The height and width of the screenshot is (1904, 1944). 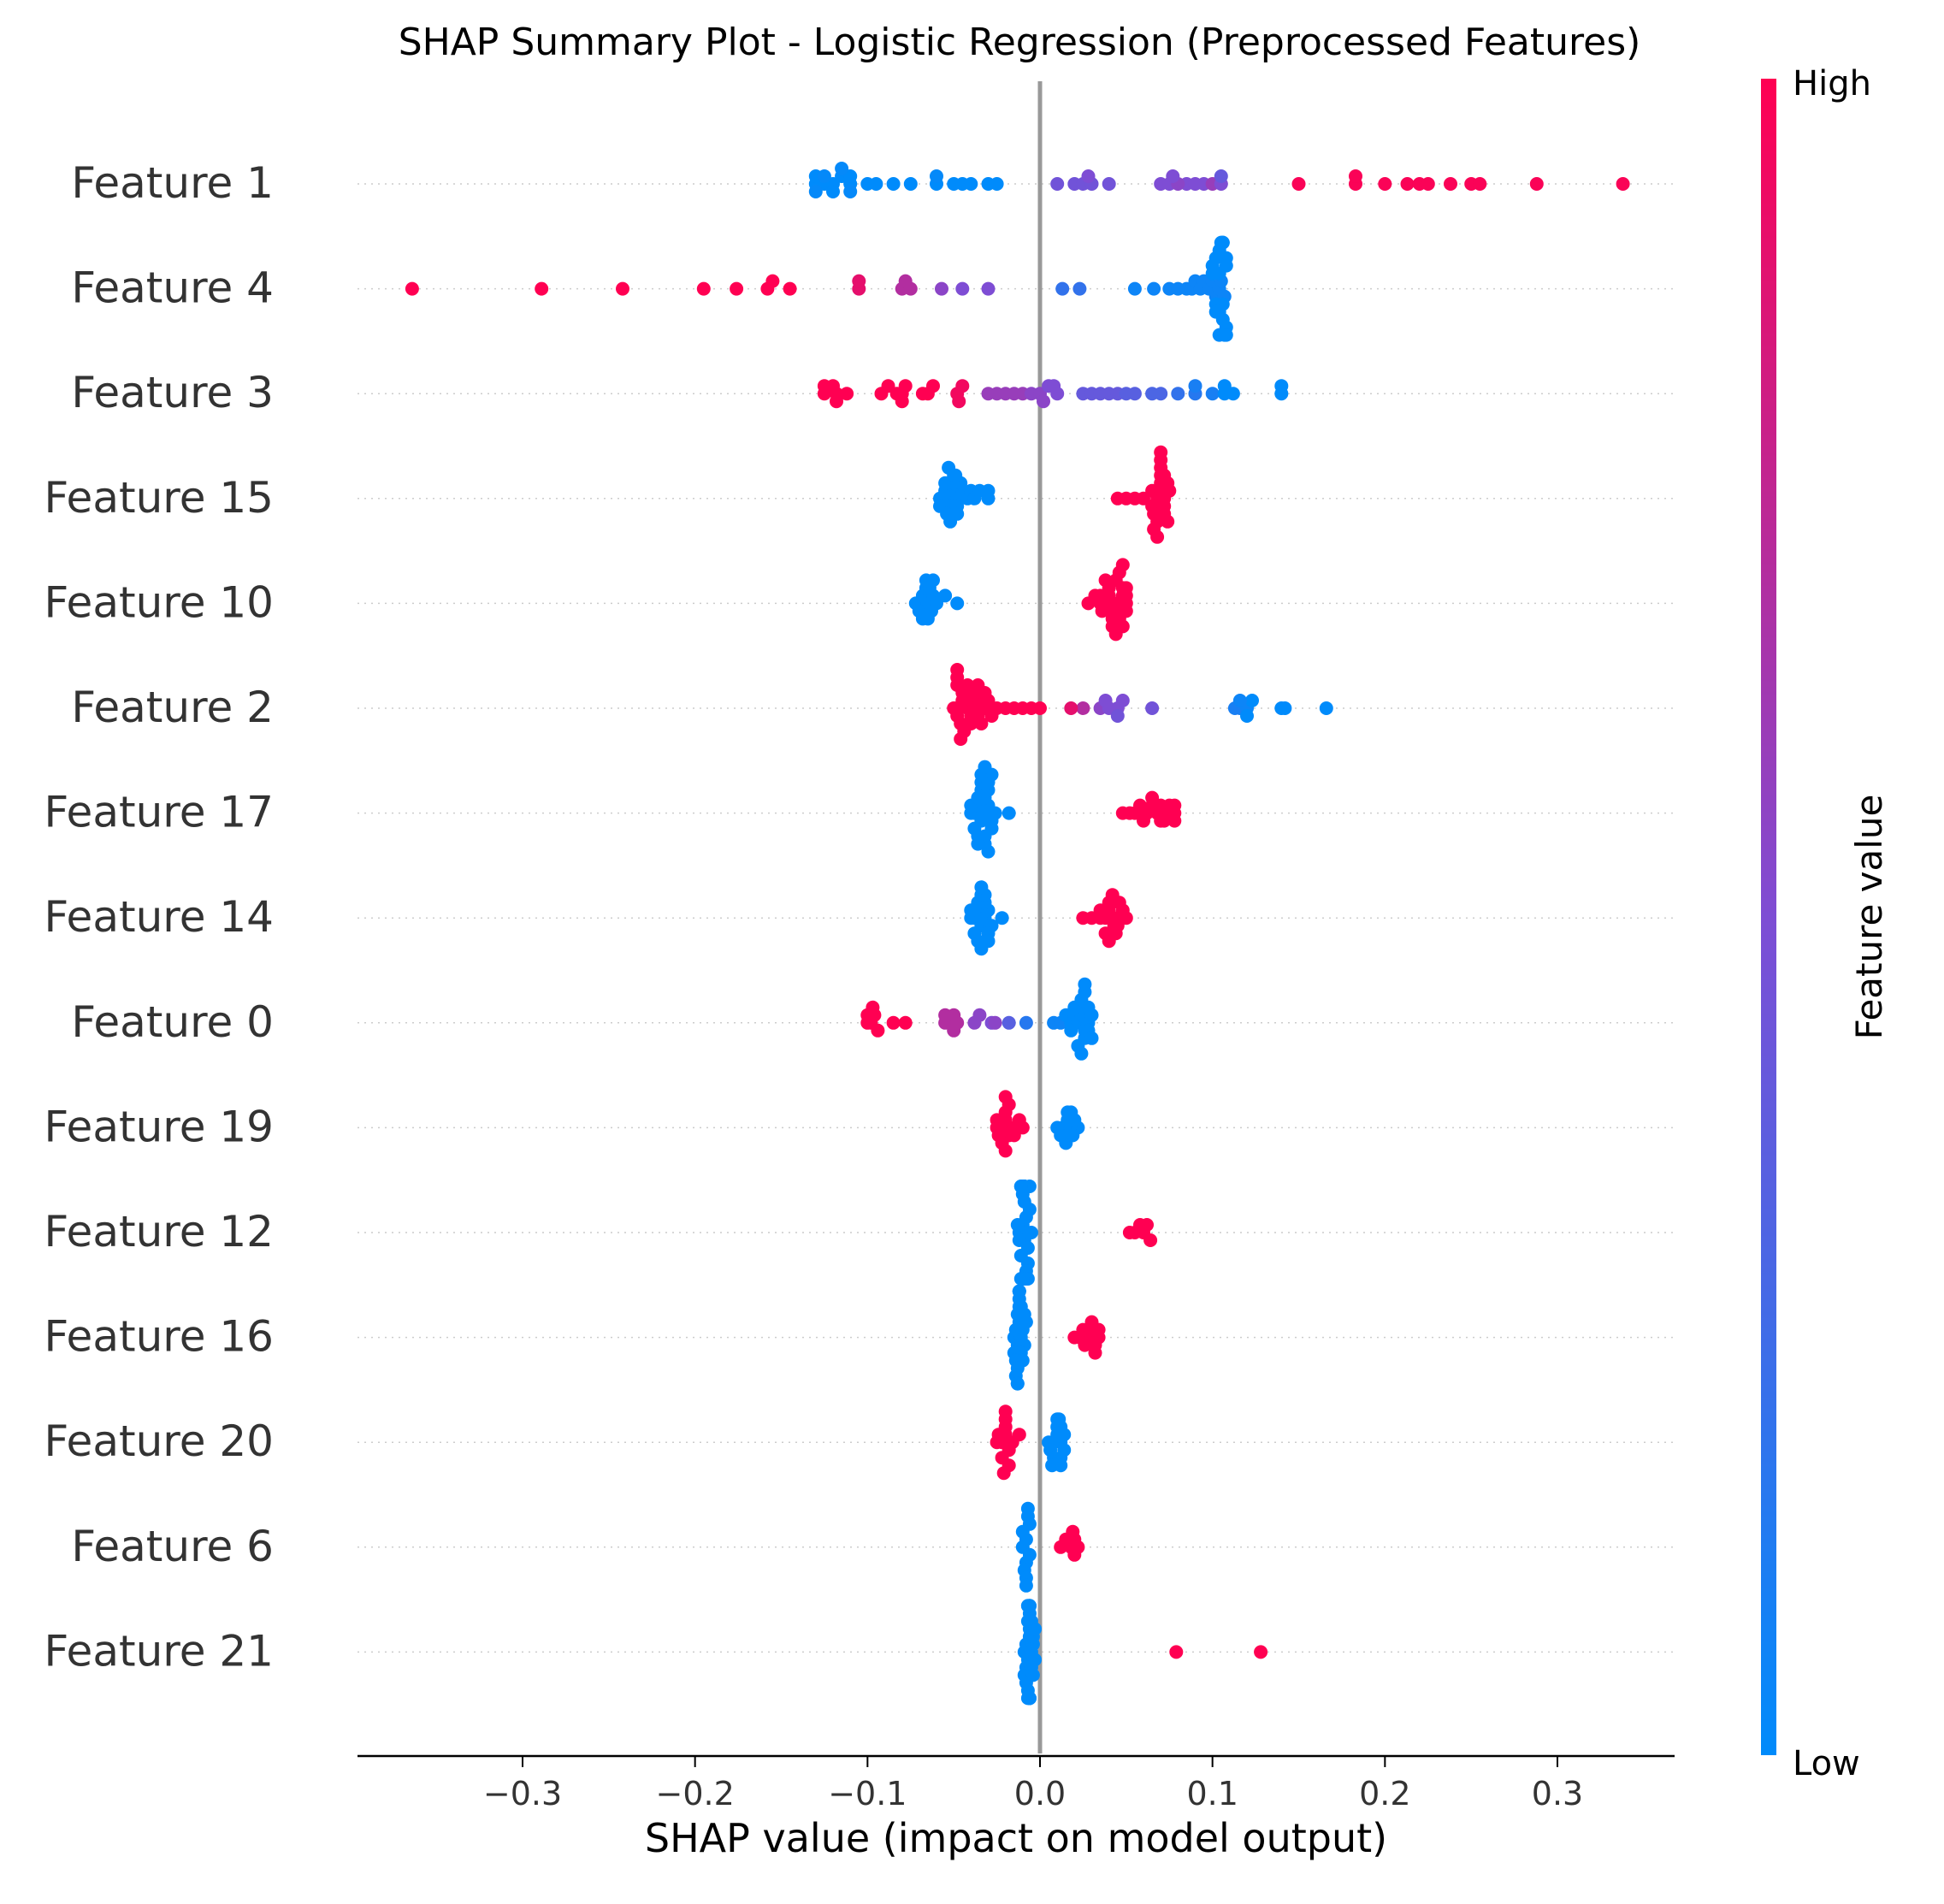 I want to click on feature-label: Feature 16, so click(x=159, y=1337).